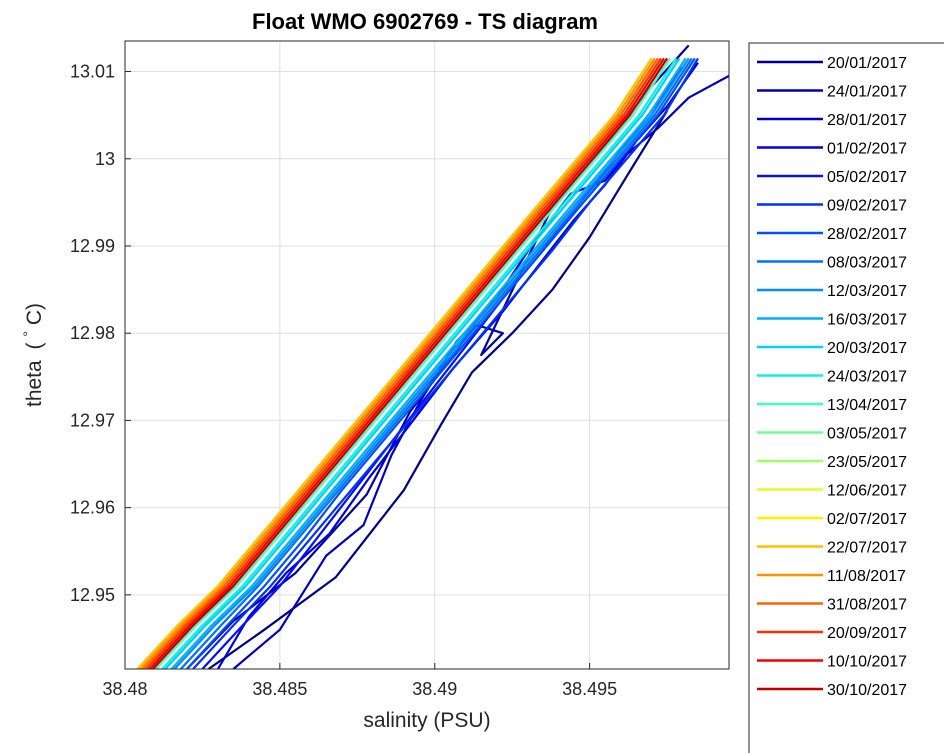 Image resolution: width=944 pixels, height=753 pixels. What do you see at coordinates (28, 334) in the screenshot?
I see `y-axis-label-degree: °` at bounding box center [28, 334].